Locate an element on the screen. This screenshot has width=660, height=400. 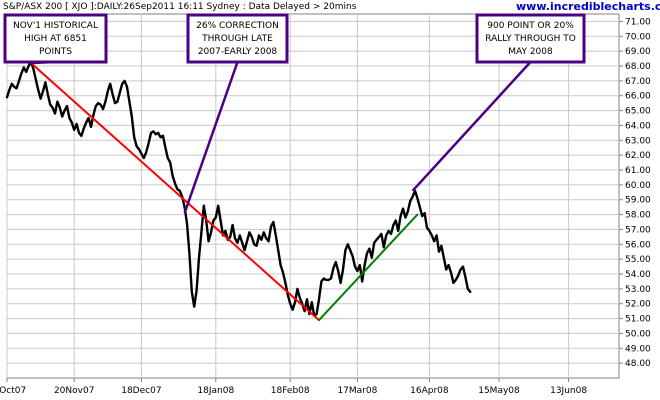
x-tick-label: 18Jan08 is located at coordinates (215, 391).